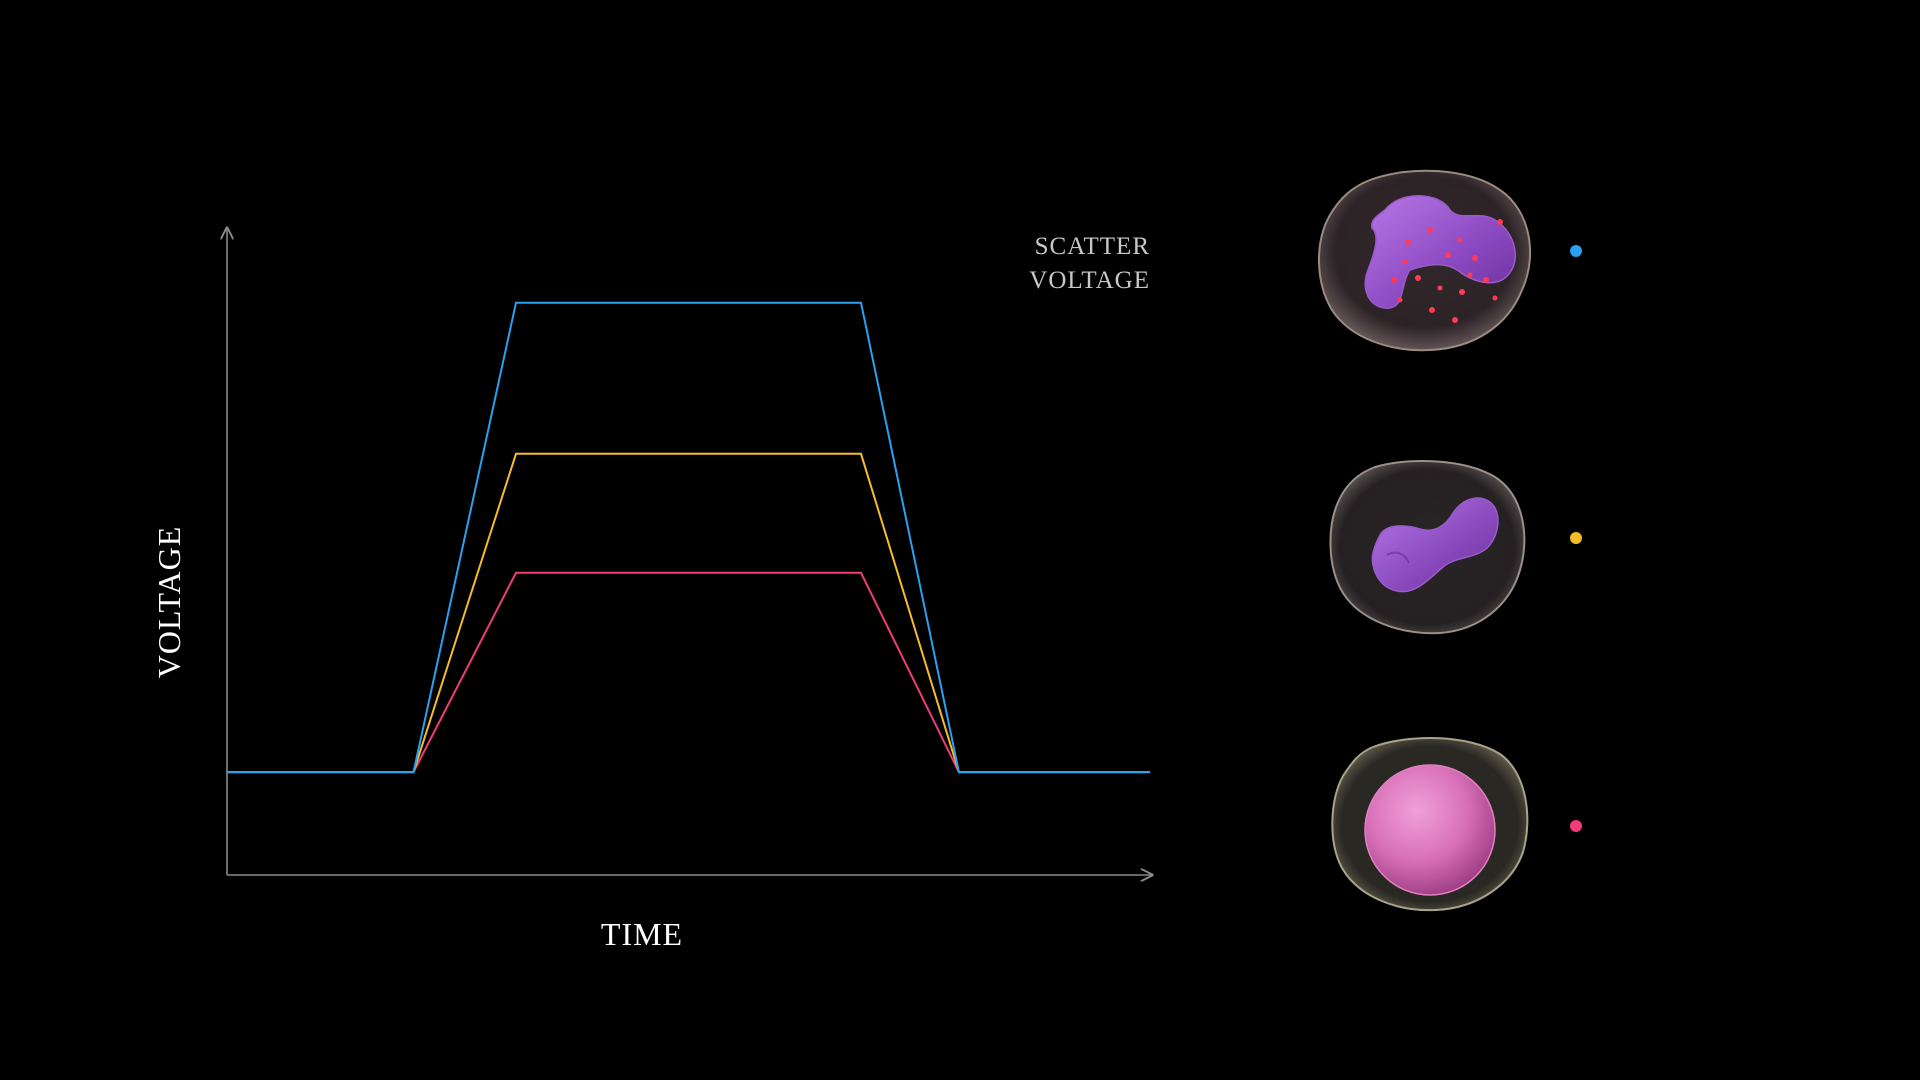 The image size is (1920, 1080). What do you see at coordinates (1430, 824) in the screenshot?
I see `round-nucleus-cell-icon` at bounding box center [1430, 824].